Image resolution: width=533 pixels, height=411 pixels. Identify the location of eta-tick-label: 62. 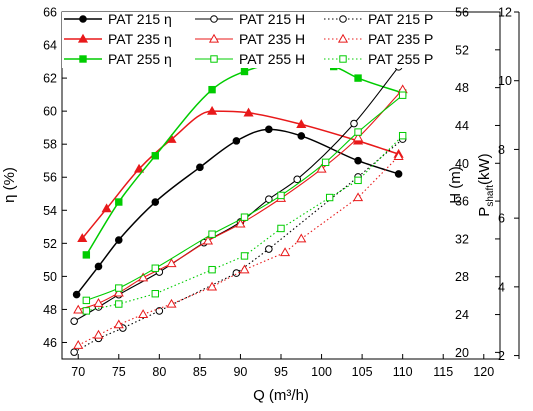
(50, 79).